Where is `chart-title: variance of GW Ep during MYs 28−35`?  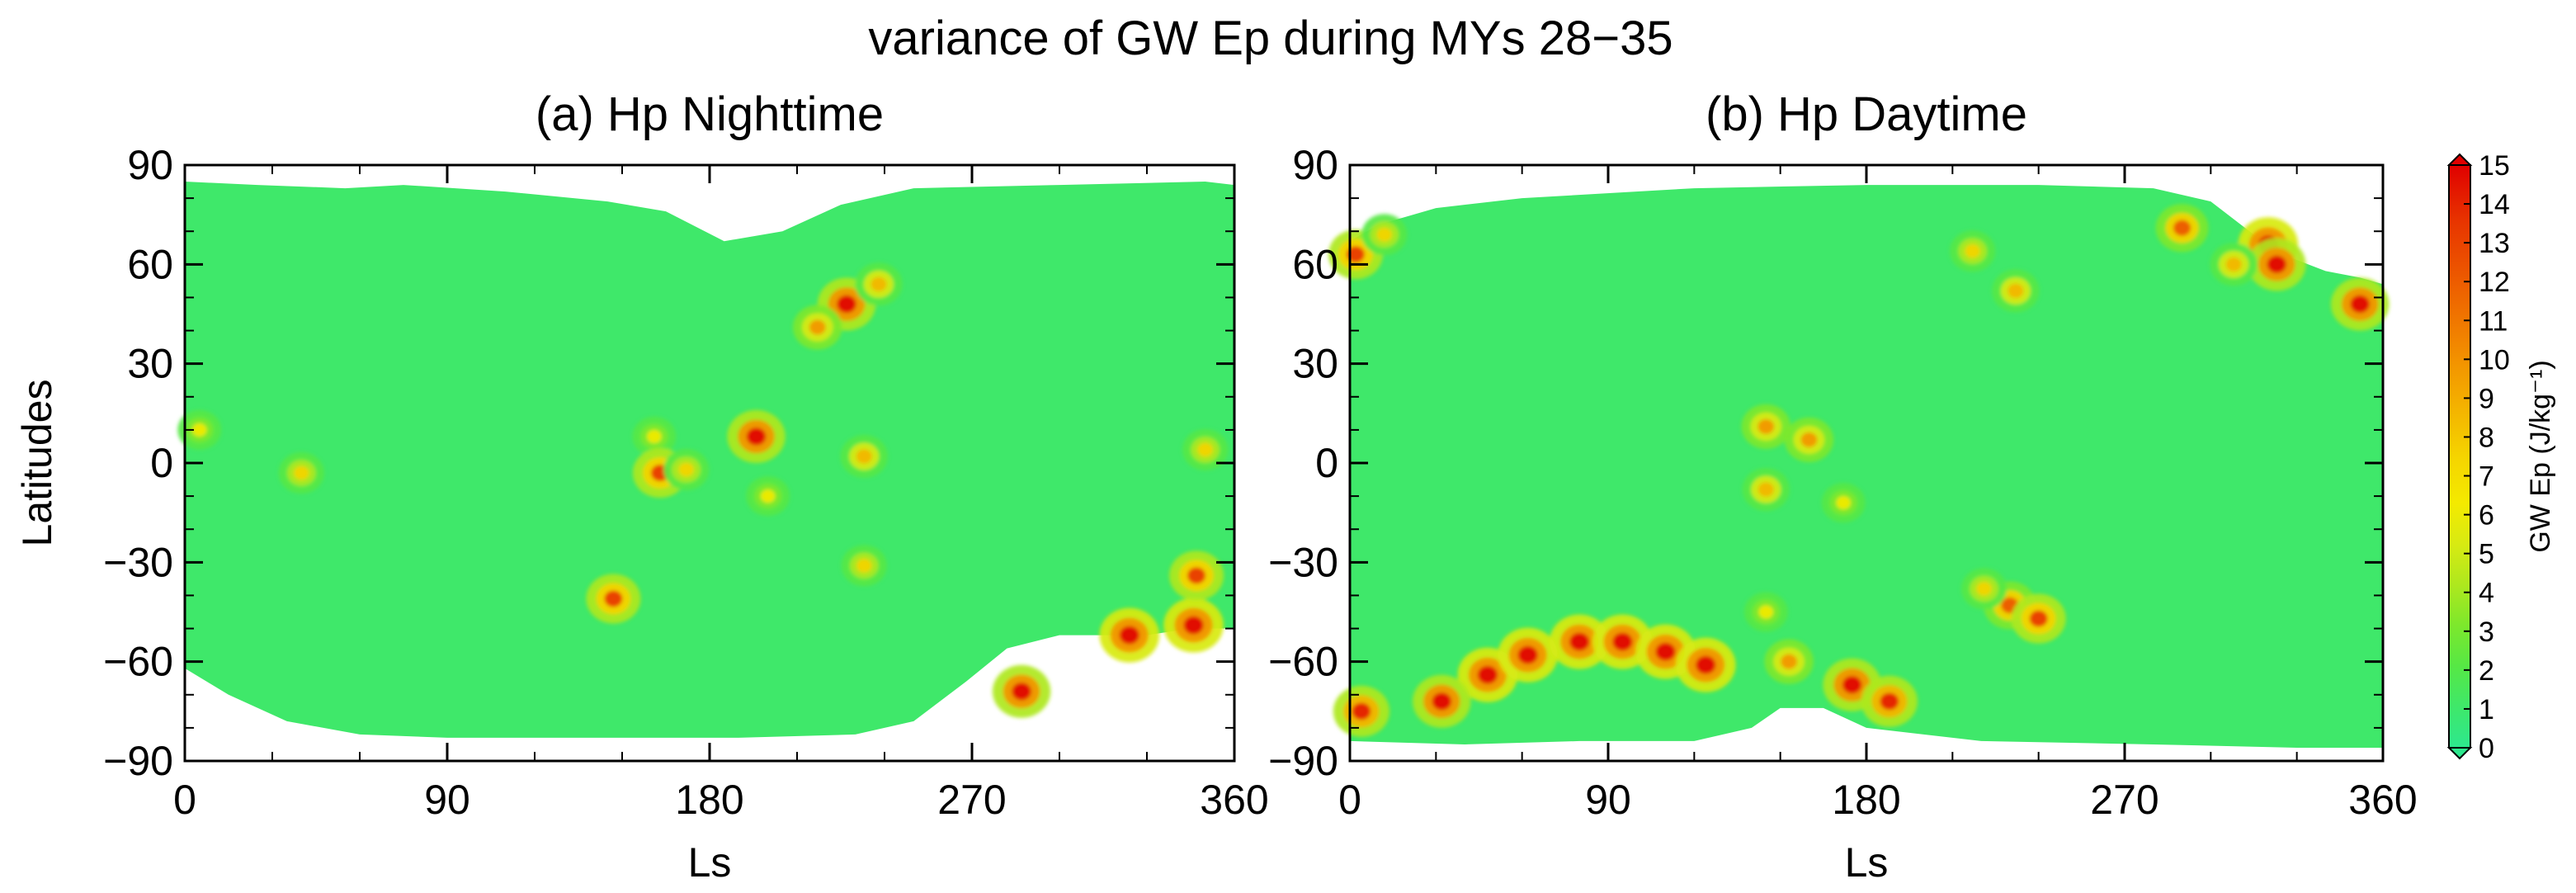
chart-title: variance of GW Ep during MYs 28−35 is located at coordinates (1270, 38).